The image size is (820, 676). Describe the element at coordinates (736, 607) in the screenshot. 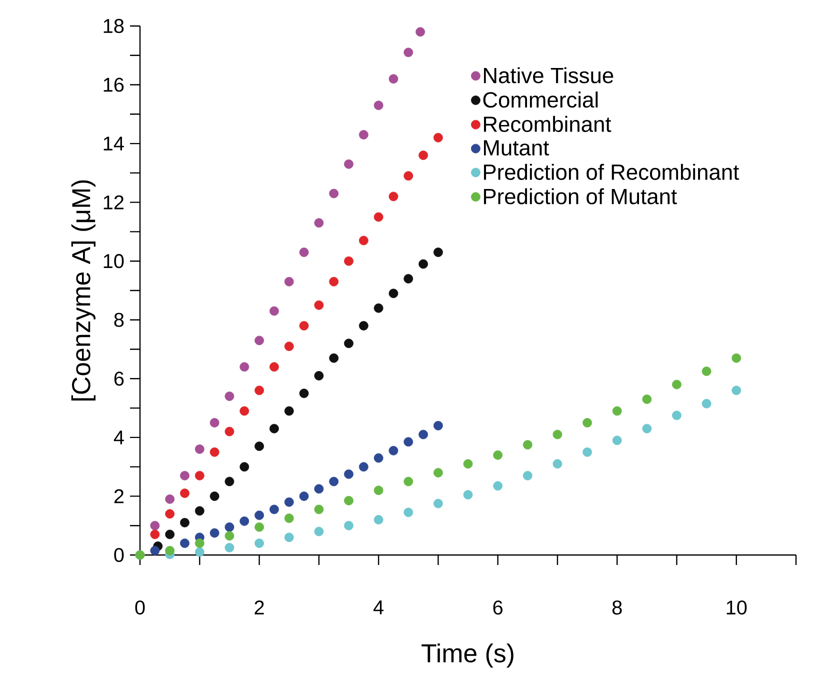

I see `x-tick-label: 10` at that location.